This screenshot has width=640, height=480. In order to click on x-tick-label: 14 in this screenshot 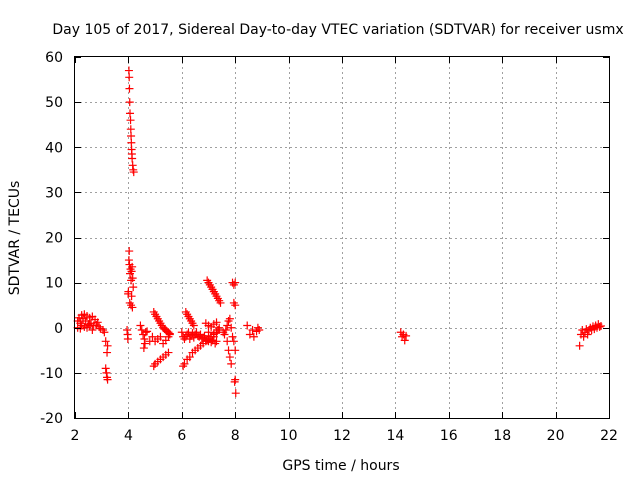, I will do `click(395, 436)`.